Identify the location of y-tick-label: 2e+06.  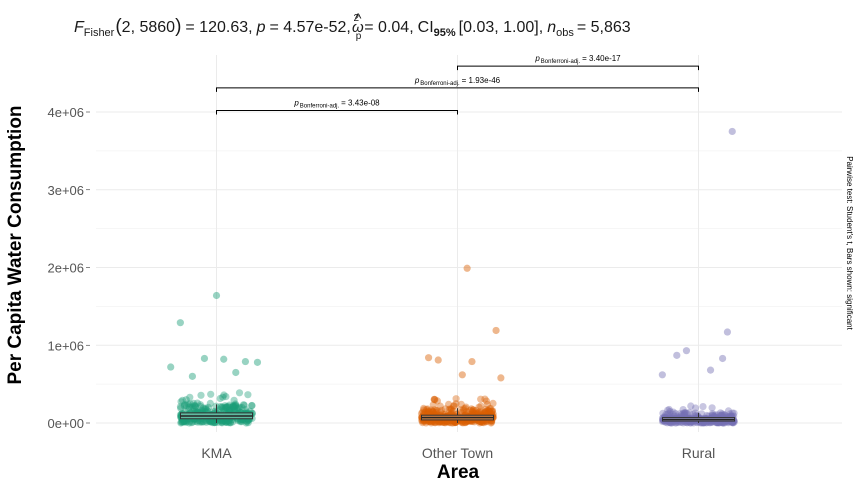
(65, 268).